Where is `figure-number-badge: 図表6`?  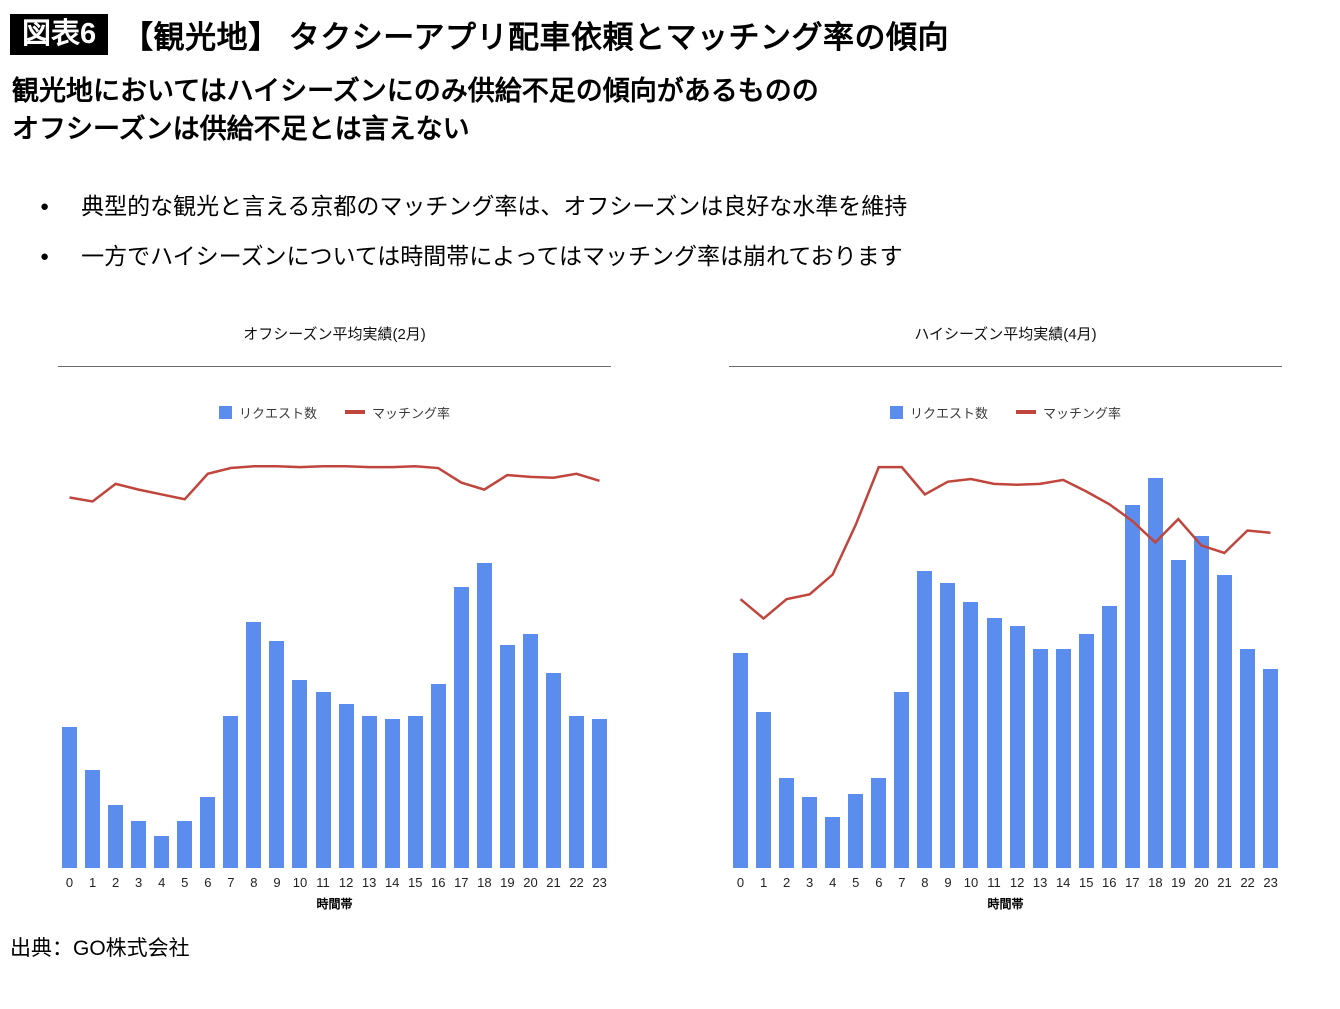 figure-number-badge: 図表6 is located at coordinates (59, 34).